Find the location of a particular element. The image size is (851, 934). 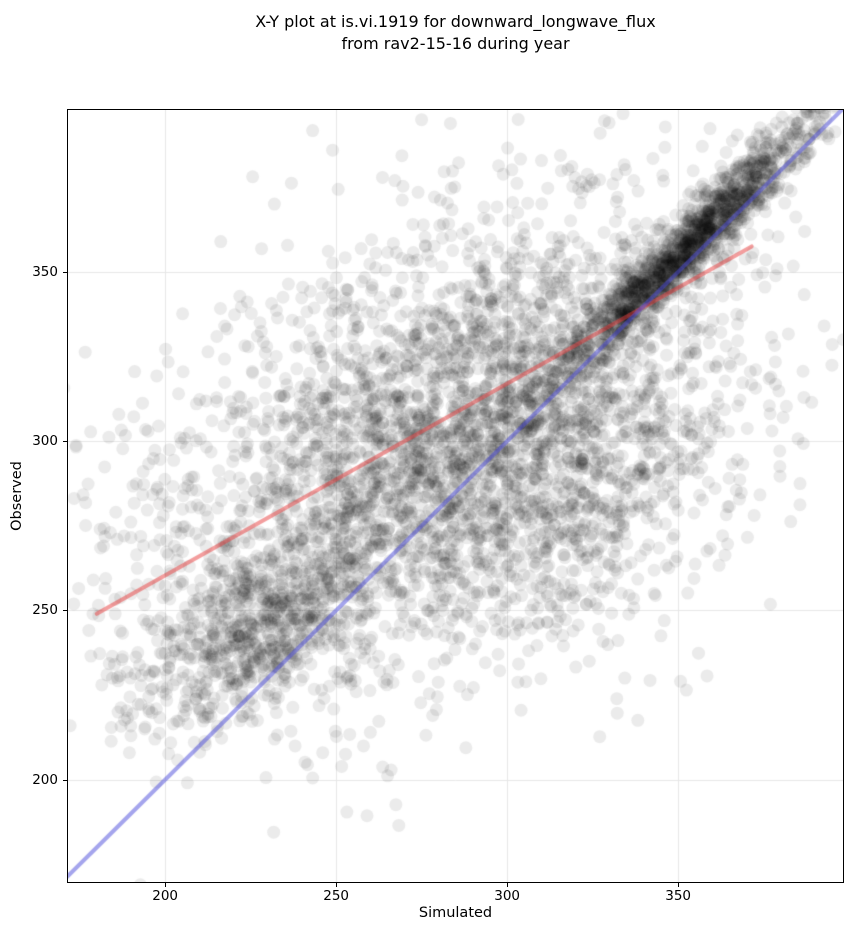

y-tick-label: 350 is located at coordinates (45, 271).